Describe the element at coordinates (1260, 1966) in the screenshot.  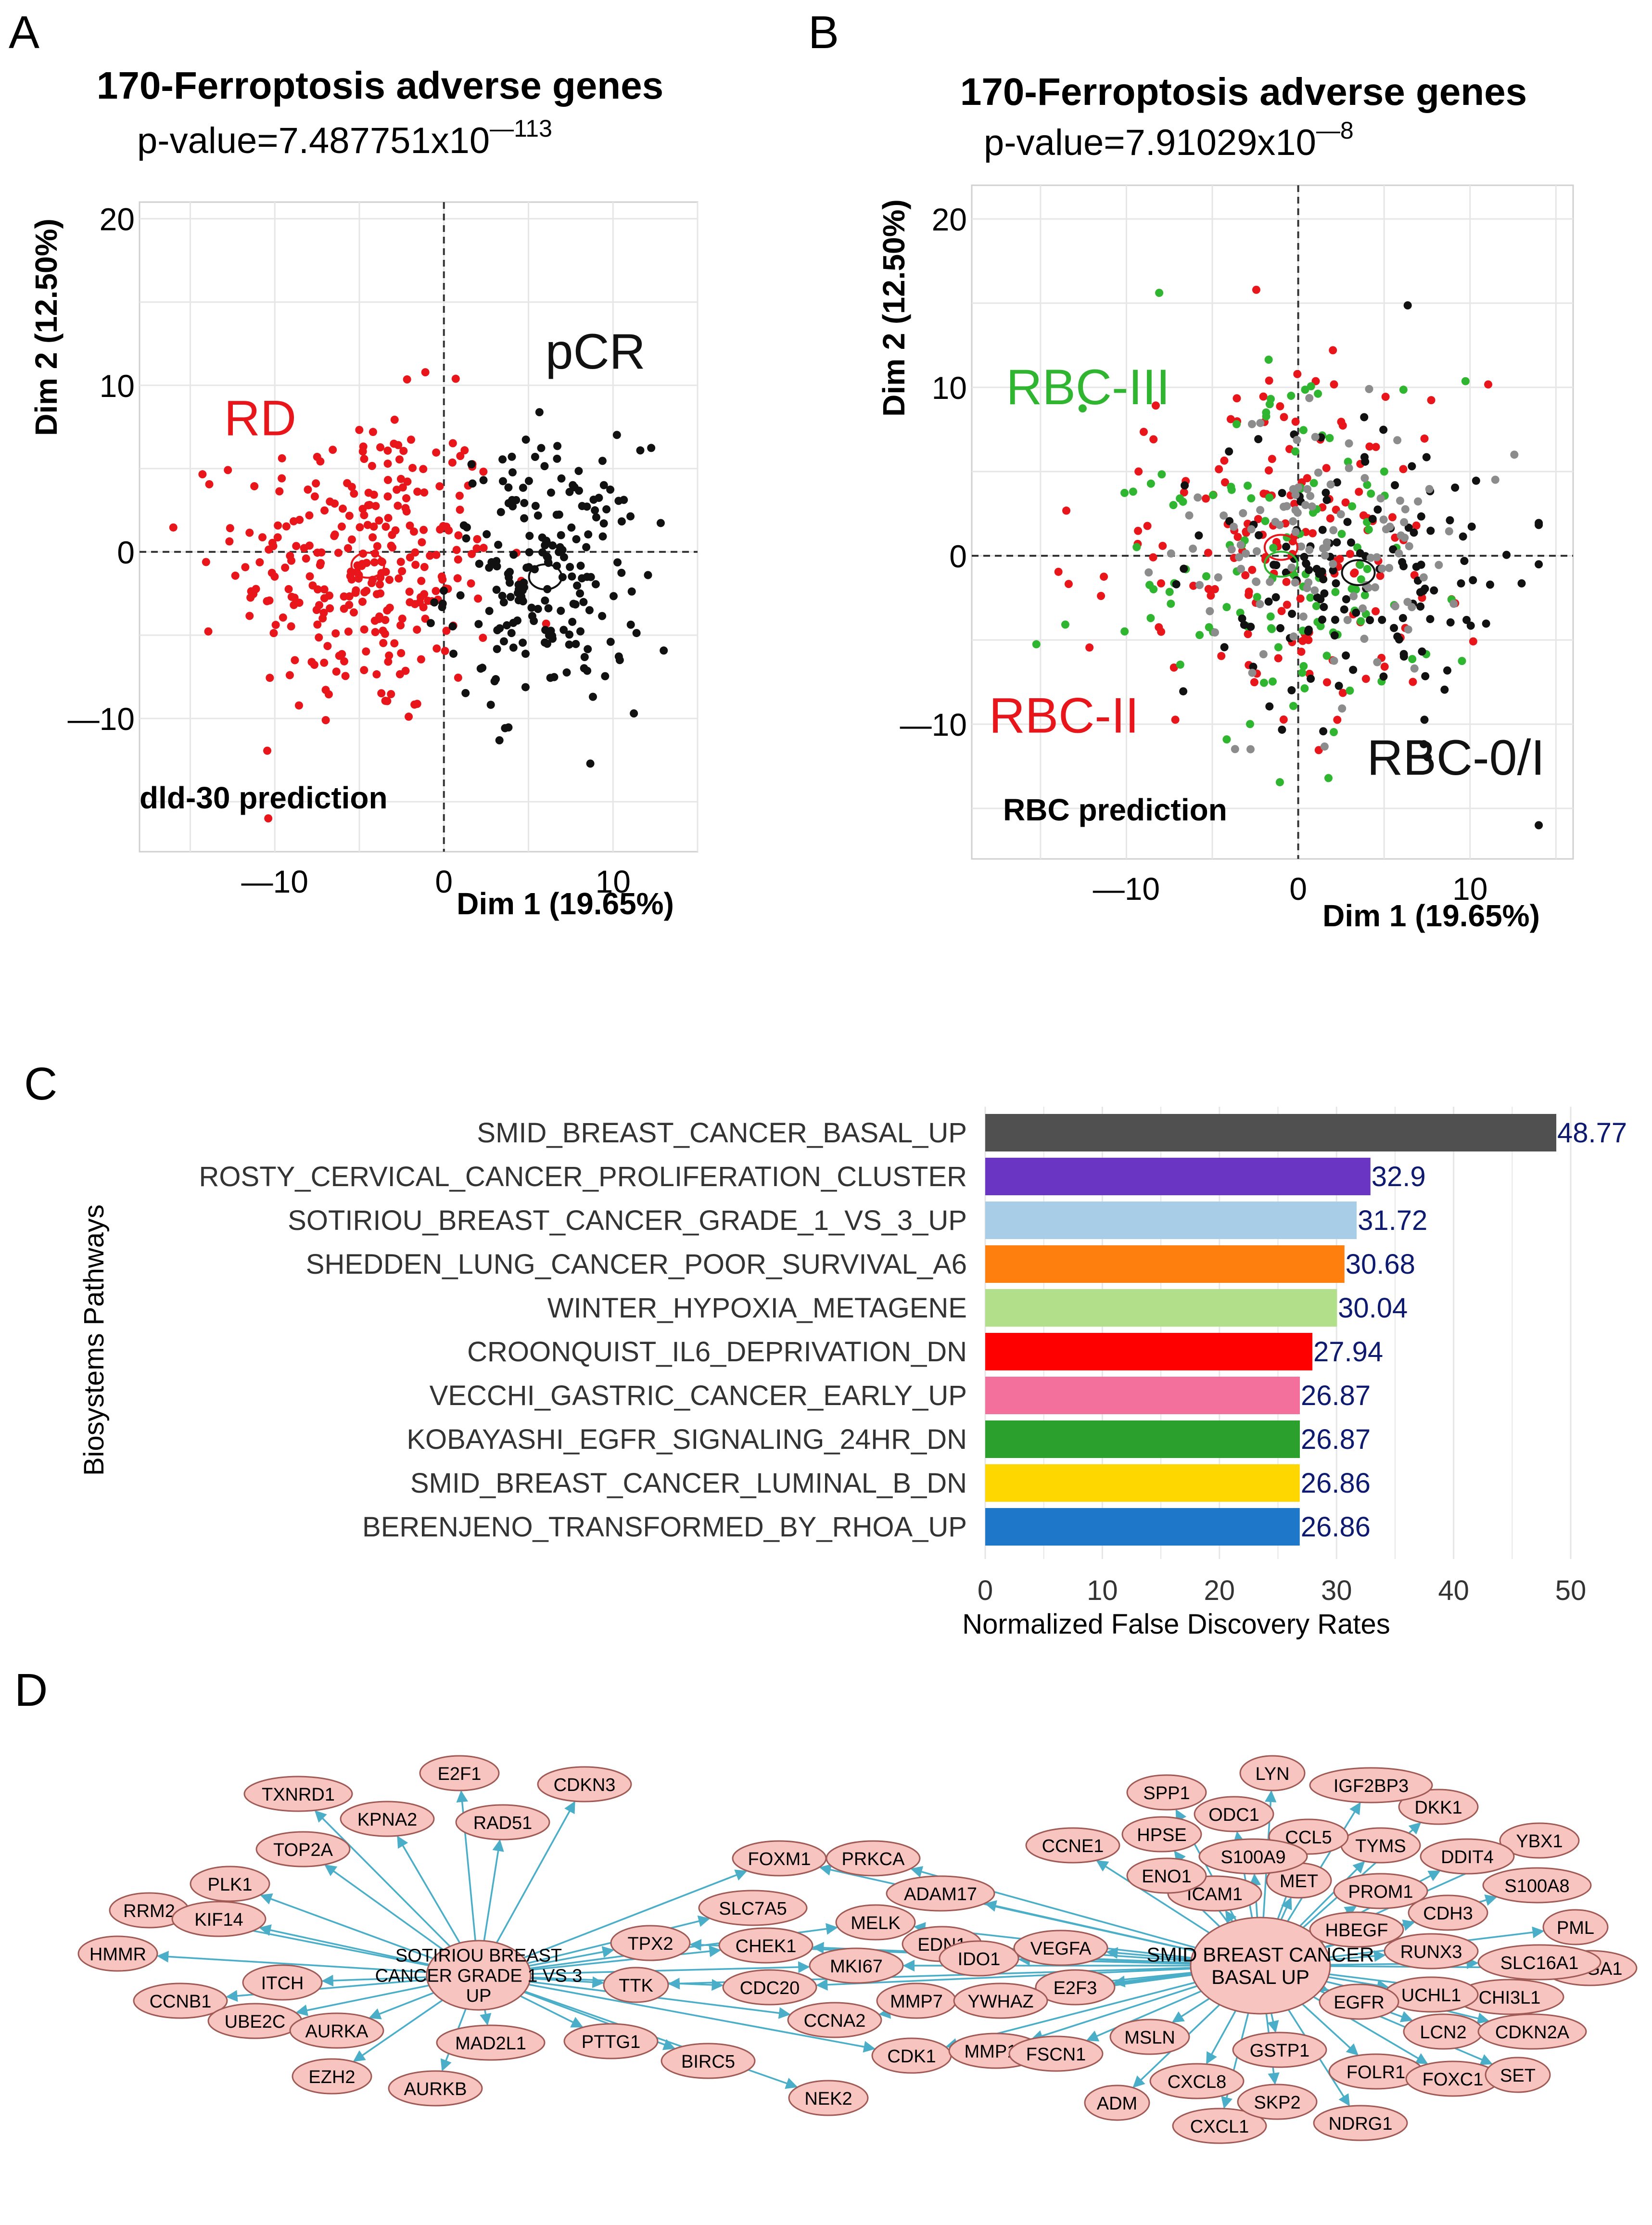
I see `hub-node` at that location.